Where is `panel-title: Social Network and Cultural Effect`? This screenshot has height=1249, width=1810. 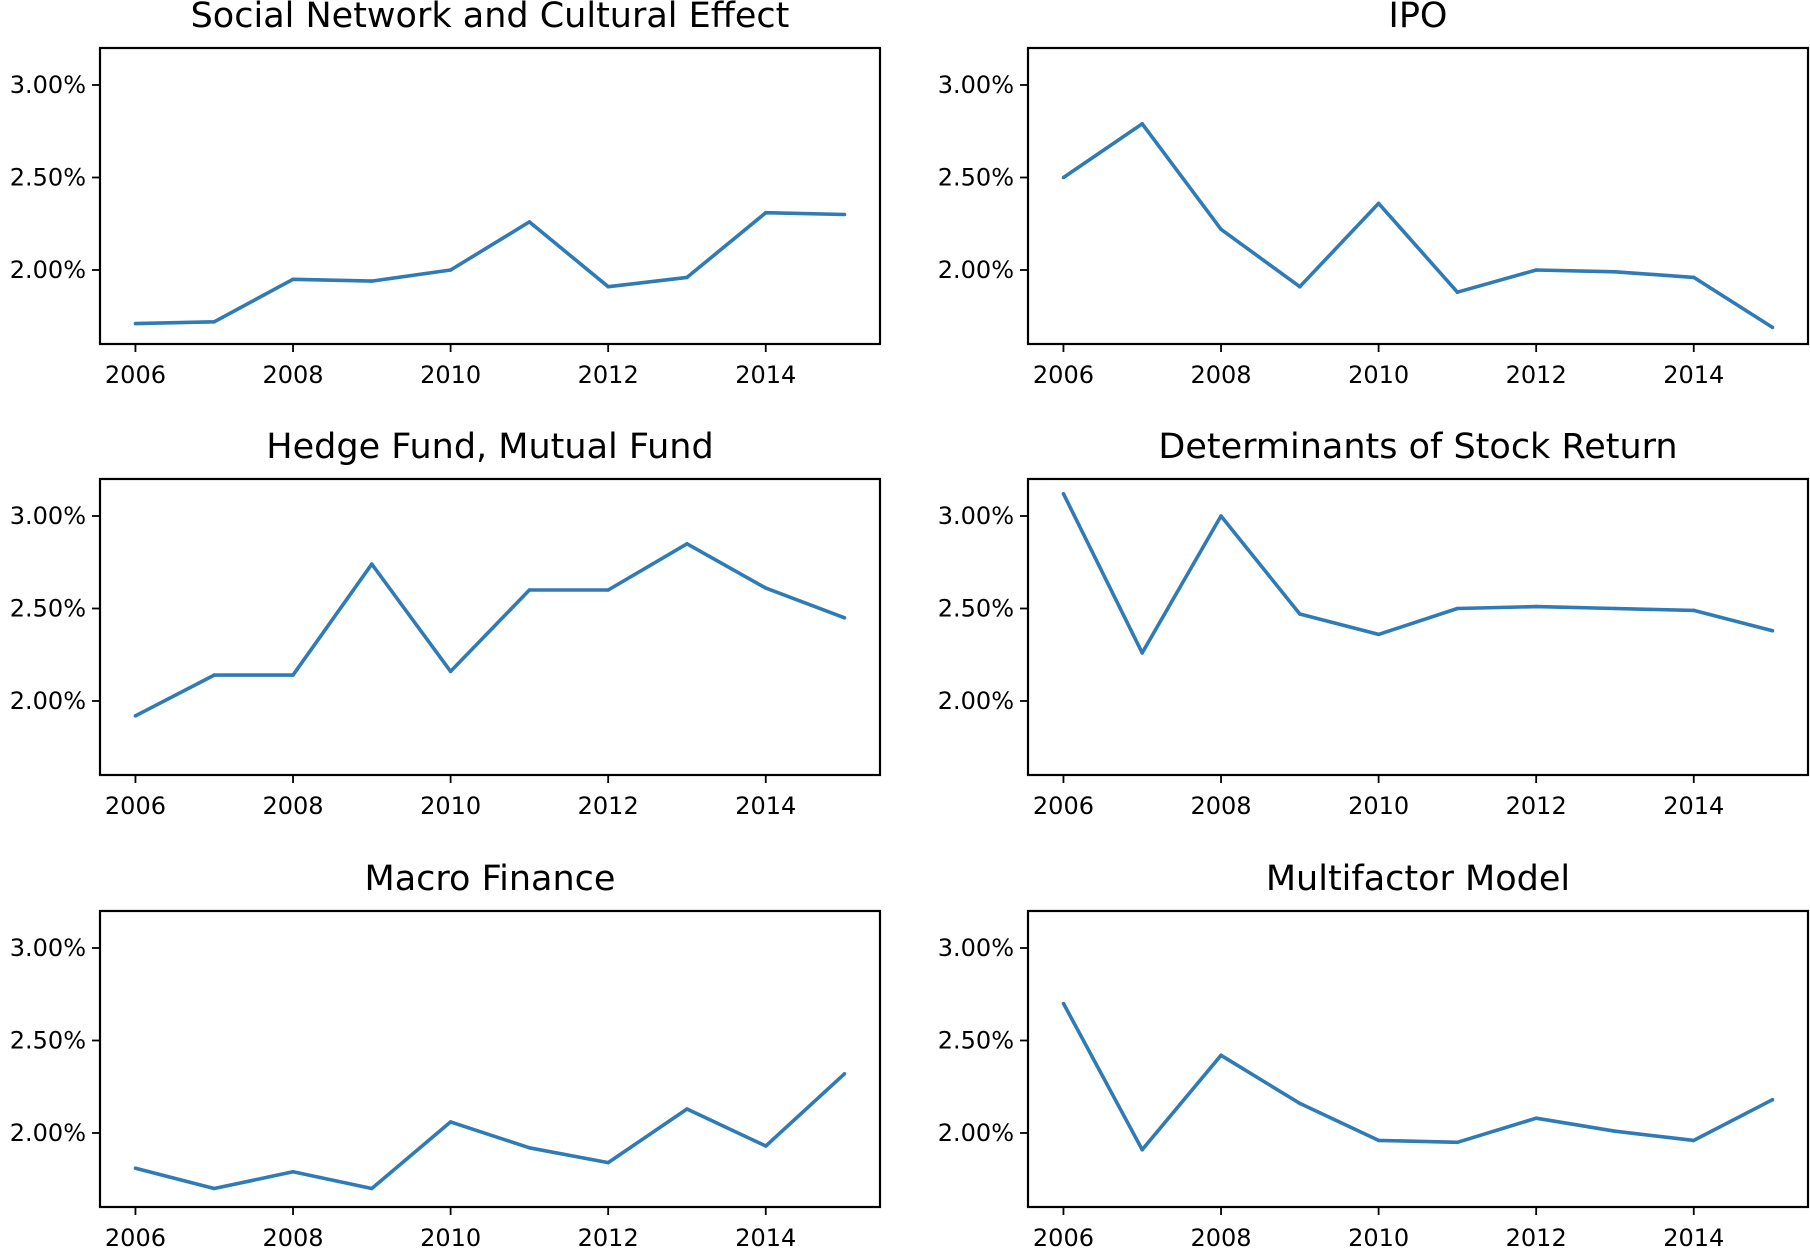
panel-title: Social Network and Cultural Effect is located at coordinates (490, 18).